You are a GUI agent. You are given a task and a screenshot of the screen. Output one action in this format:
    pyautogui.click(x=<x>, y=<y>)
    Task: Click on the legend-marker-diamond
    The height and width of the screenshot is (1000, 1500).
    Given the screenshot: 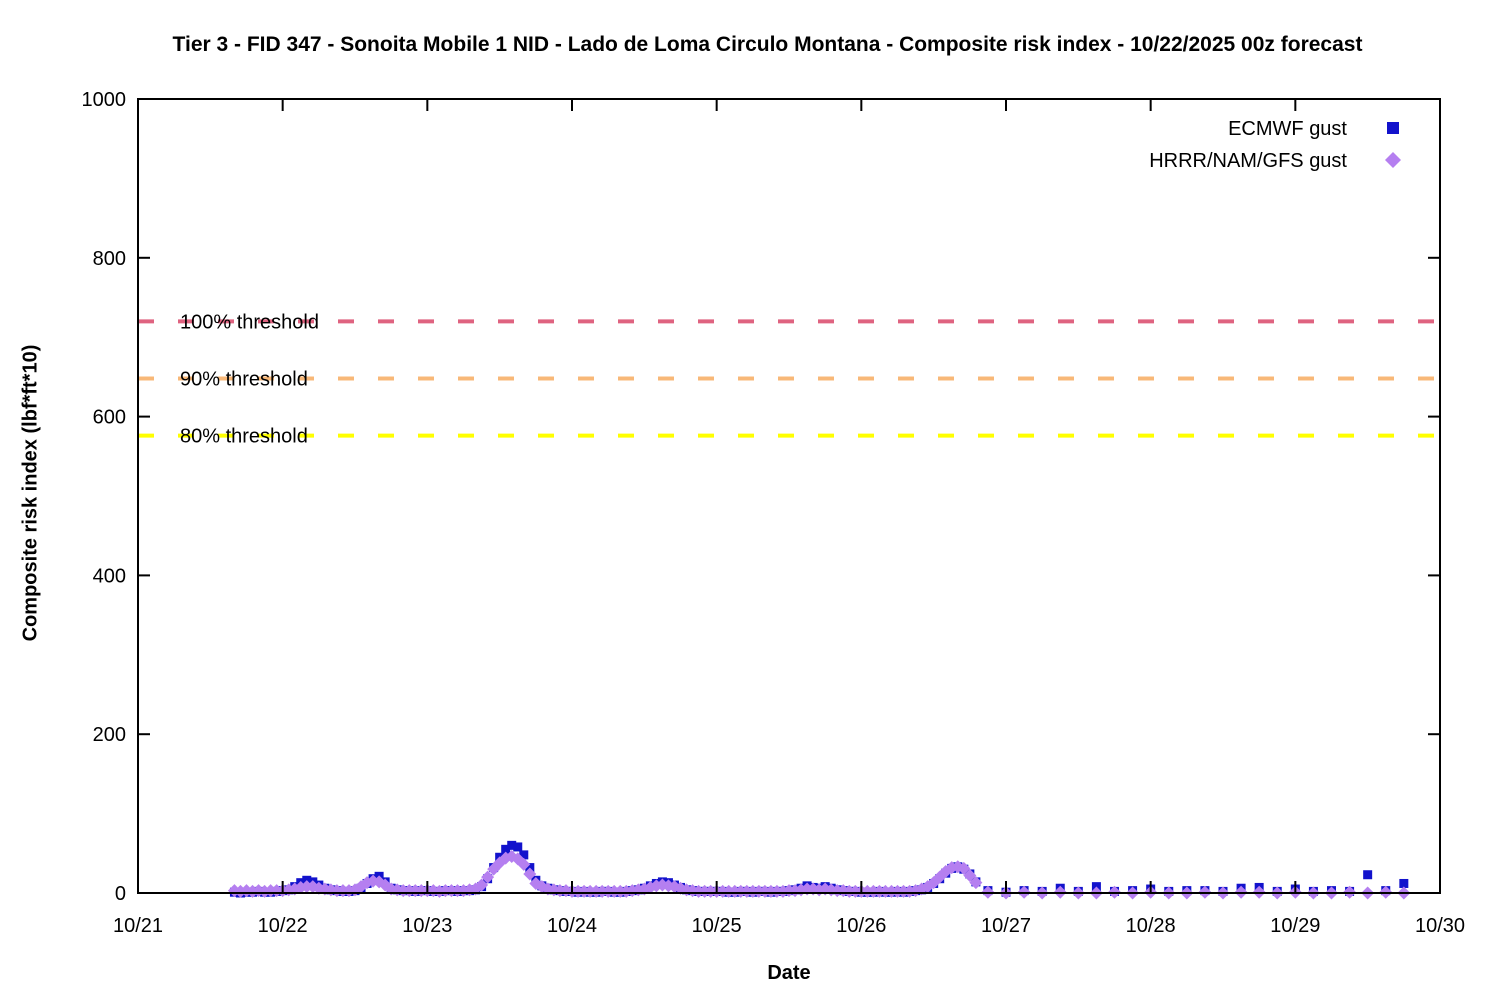 What is the action you would take?
    pyautogui.click(x=1393, y=160)
    